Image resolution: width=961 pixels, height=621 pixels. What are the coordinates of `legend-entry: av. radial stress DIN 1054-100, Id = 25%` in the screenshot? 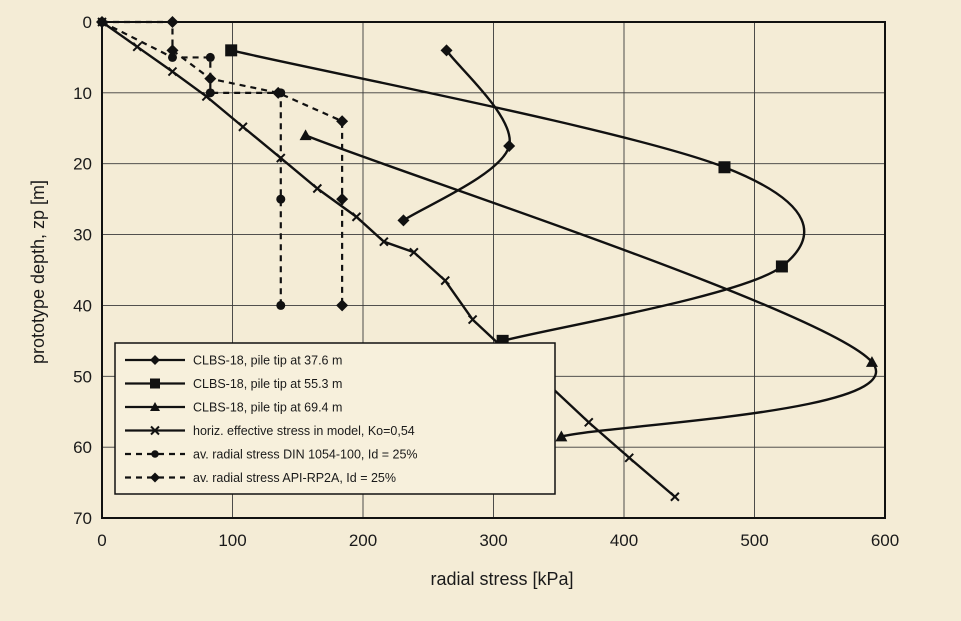 It's located at (271, 455).